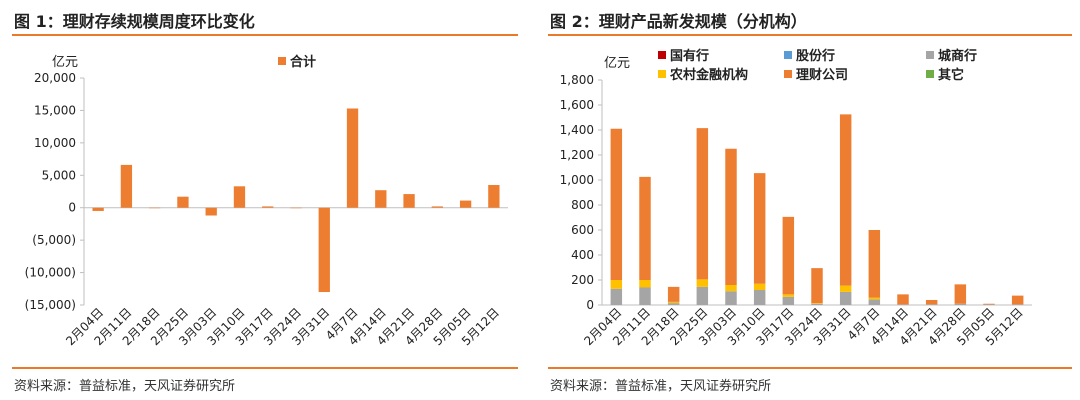 The image size is (1080, 400). What do you see at coordinates (577, 130) in the screenshot?
I see `y-tick-label: 1,400` at bounding box center [577, 130].